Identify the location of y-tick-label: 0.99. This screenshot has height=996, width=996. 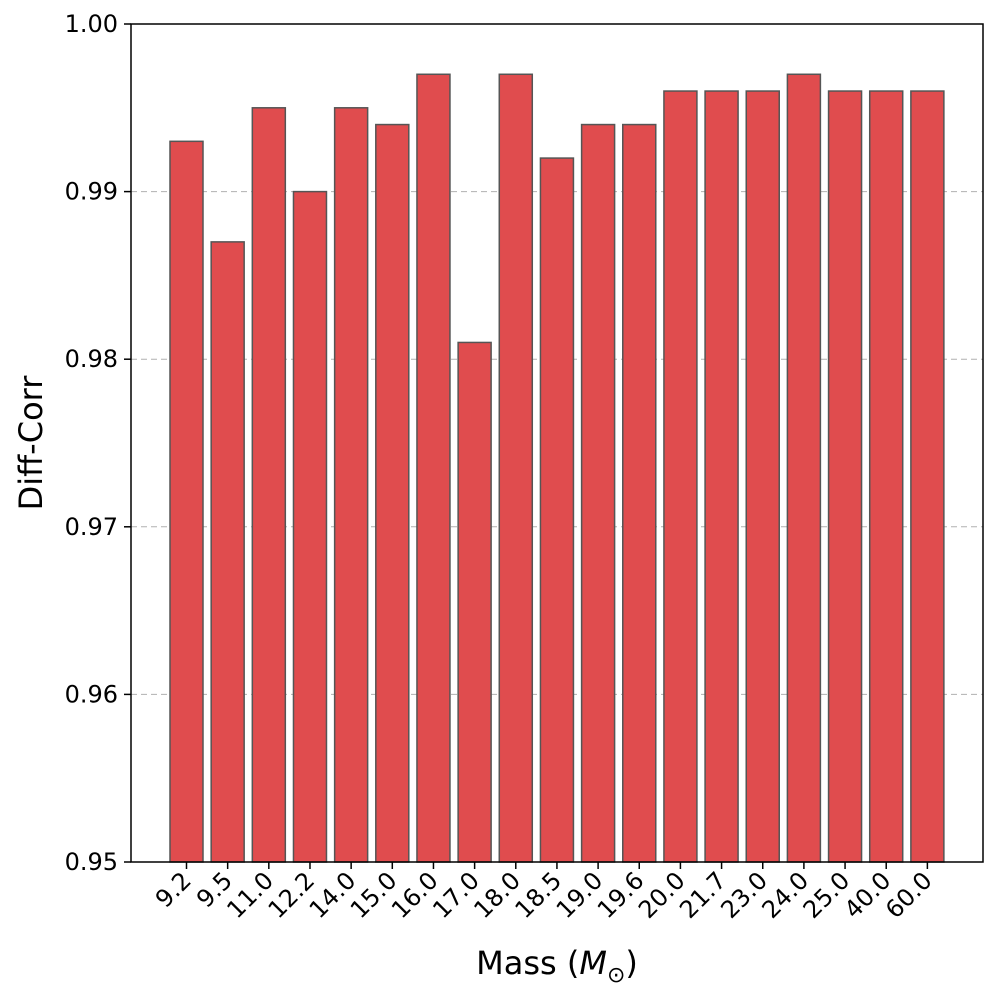
(91, 192).